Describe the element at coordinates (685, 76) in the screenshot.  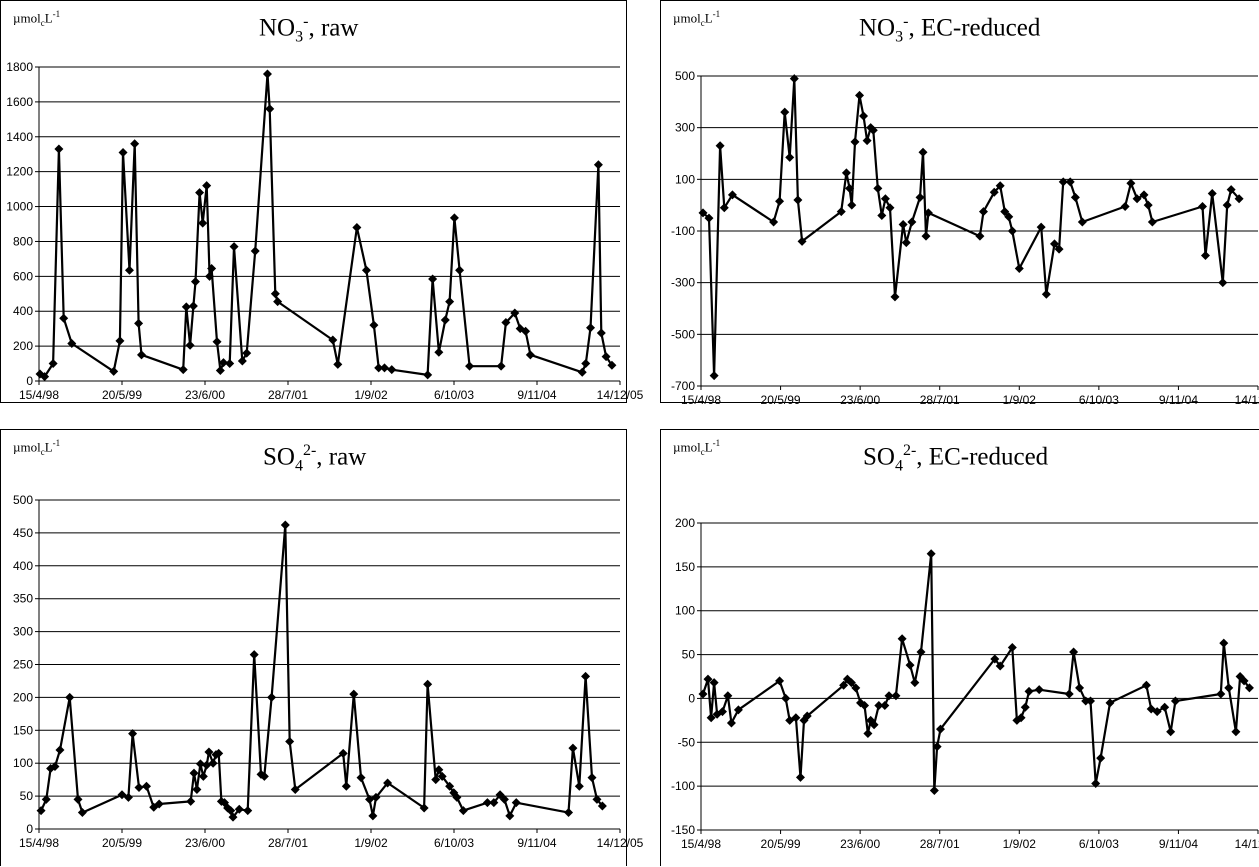
I see `y-tick-label: 500` at that location.